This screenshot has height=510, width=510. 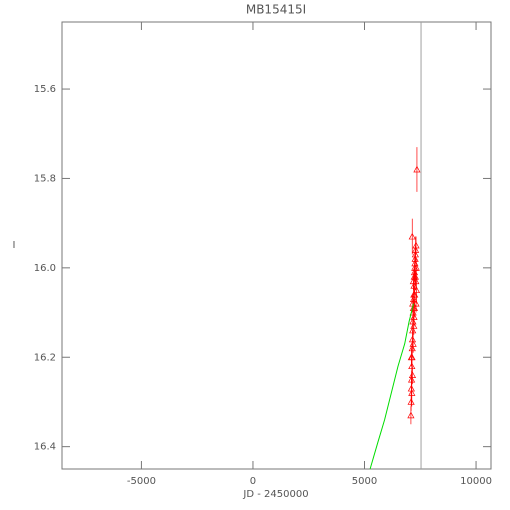 I want to click on y-tick-label: 15.6, so click(x=45, y=89).